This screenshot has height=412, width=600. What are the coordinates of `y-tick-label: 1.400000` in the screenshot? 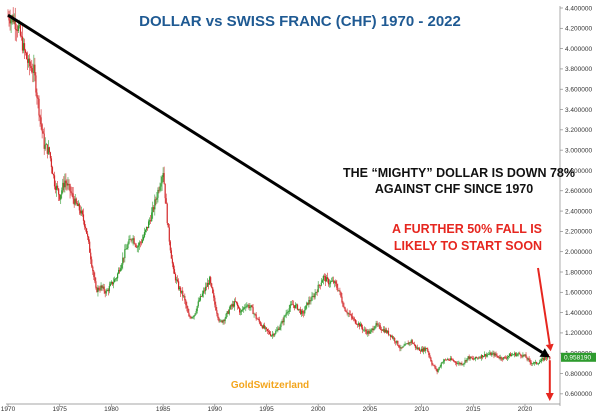 It's located at (578, 313).